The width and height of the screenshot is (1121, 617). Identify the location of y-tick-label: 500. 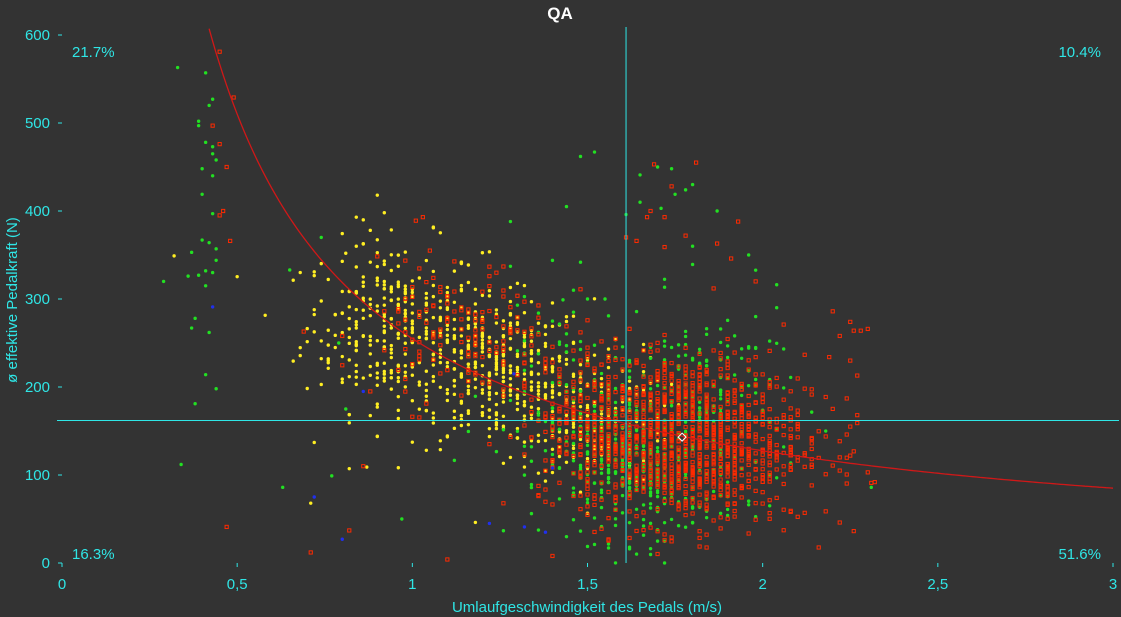
(37, 123).